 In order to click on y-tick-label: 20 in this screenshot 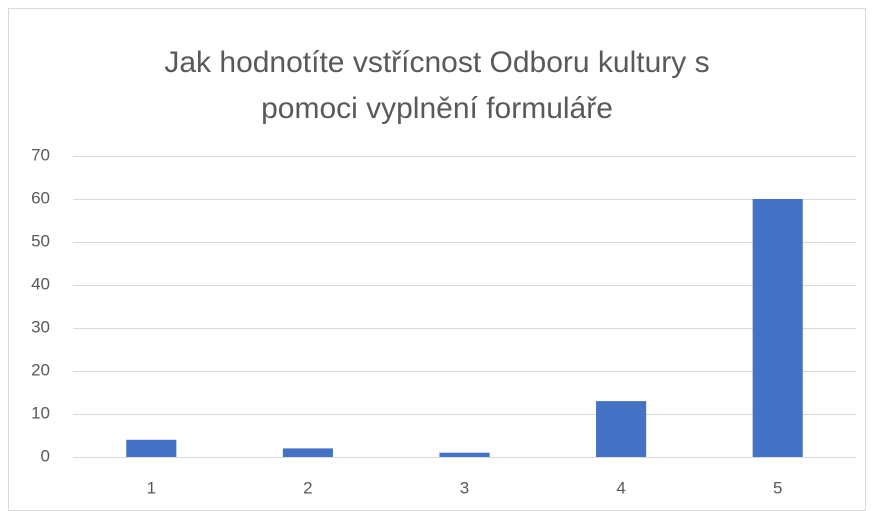, I will do `click(40, 369)`.